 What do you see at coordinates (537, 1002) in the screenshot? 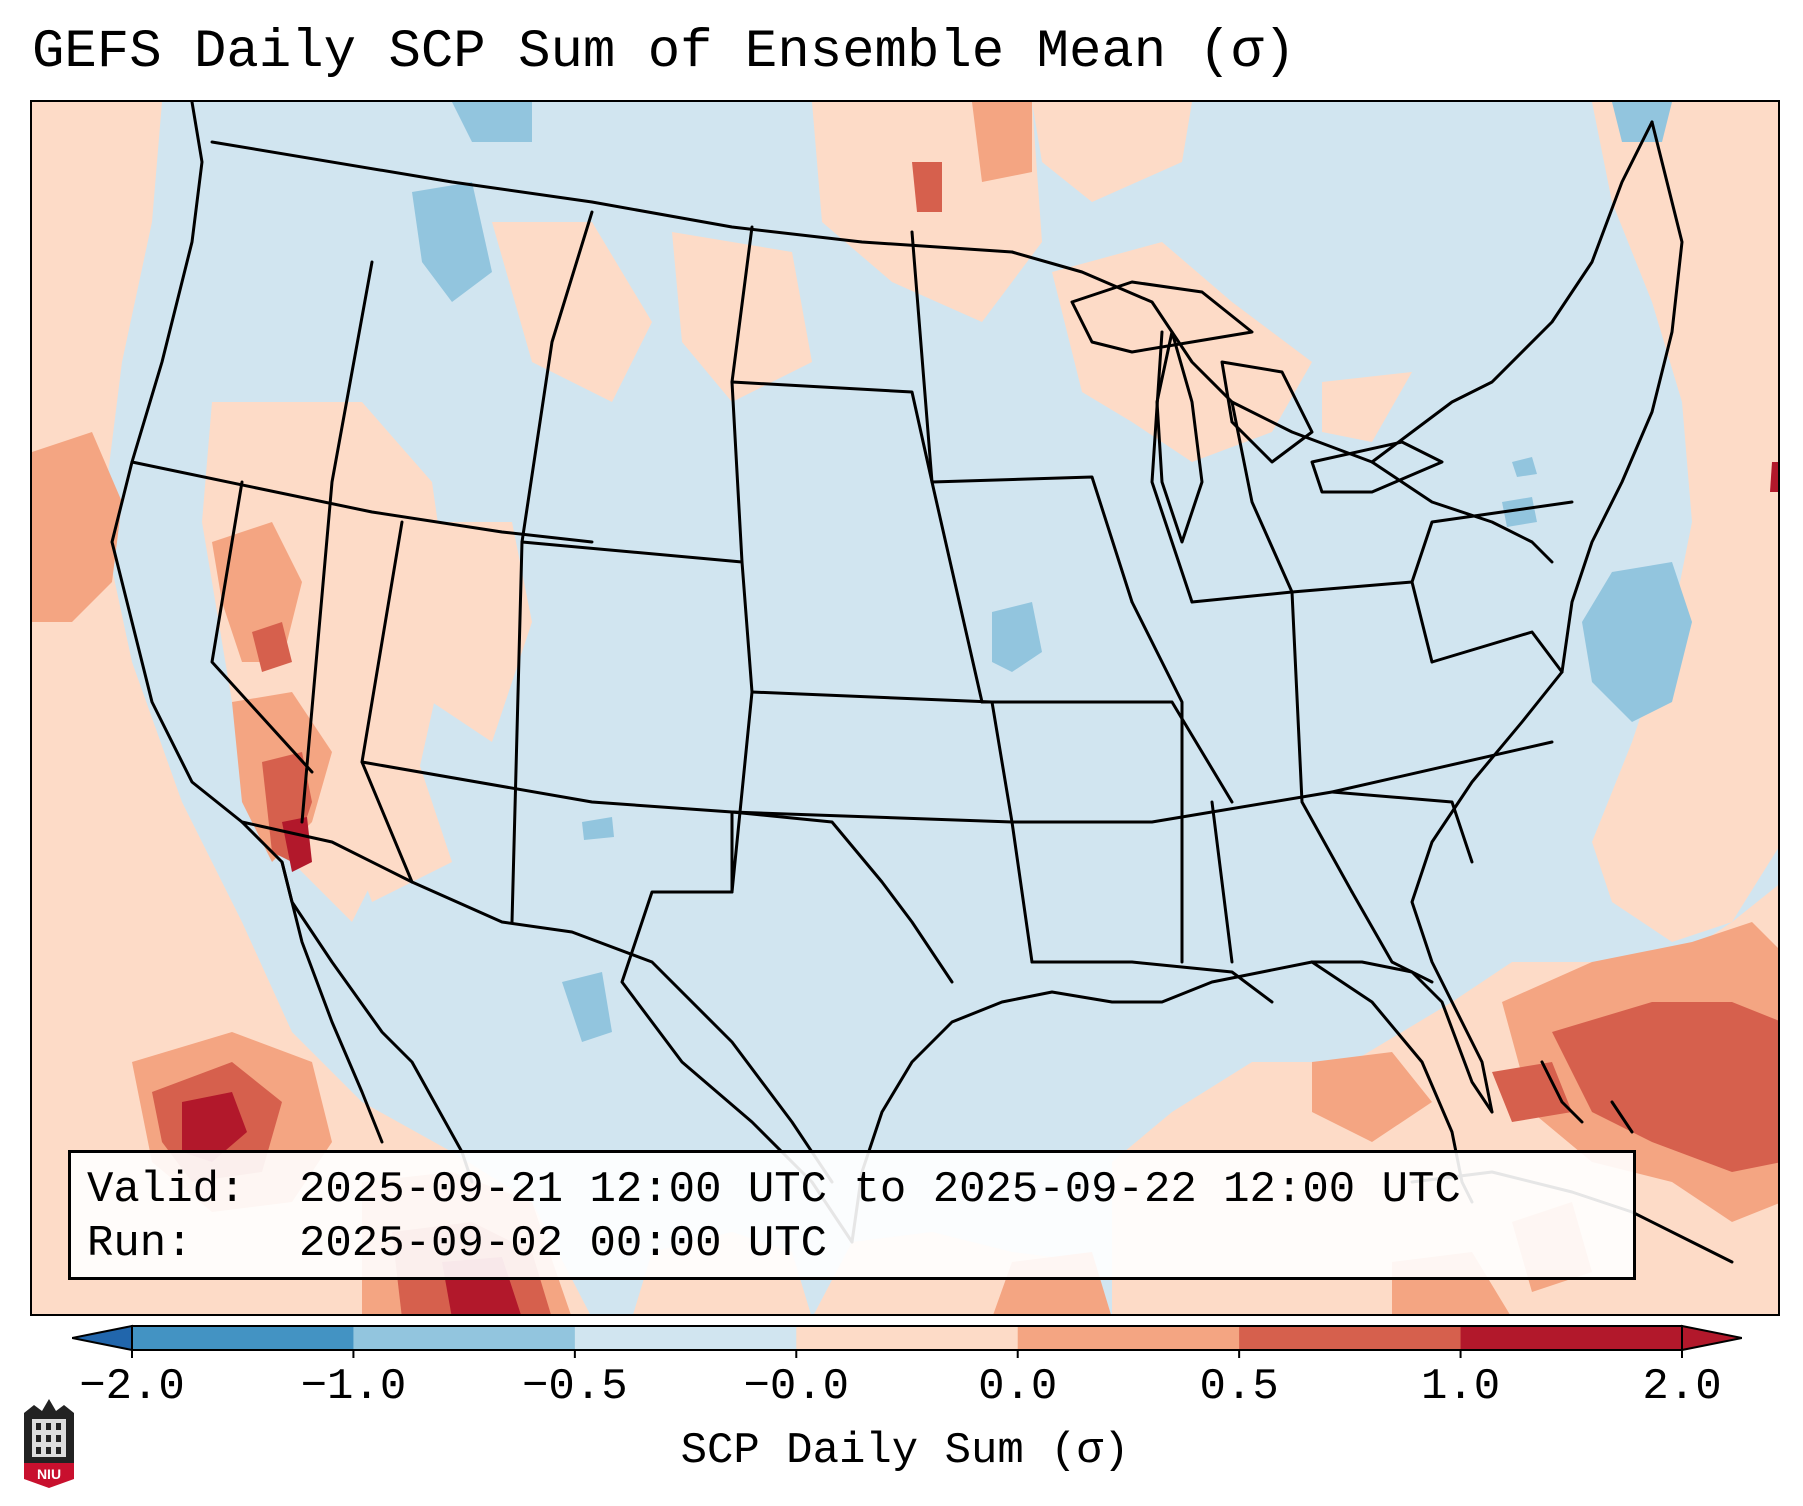
I see `mexico-us-border` at bounding box center [537, 1002].